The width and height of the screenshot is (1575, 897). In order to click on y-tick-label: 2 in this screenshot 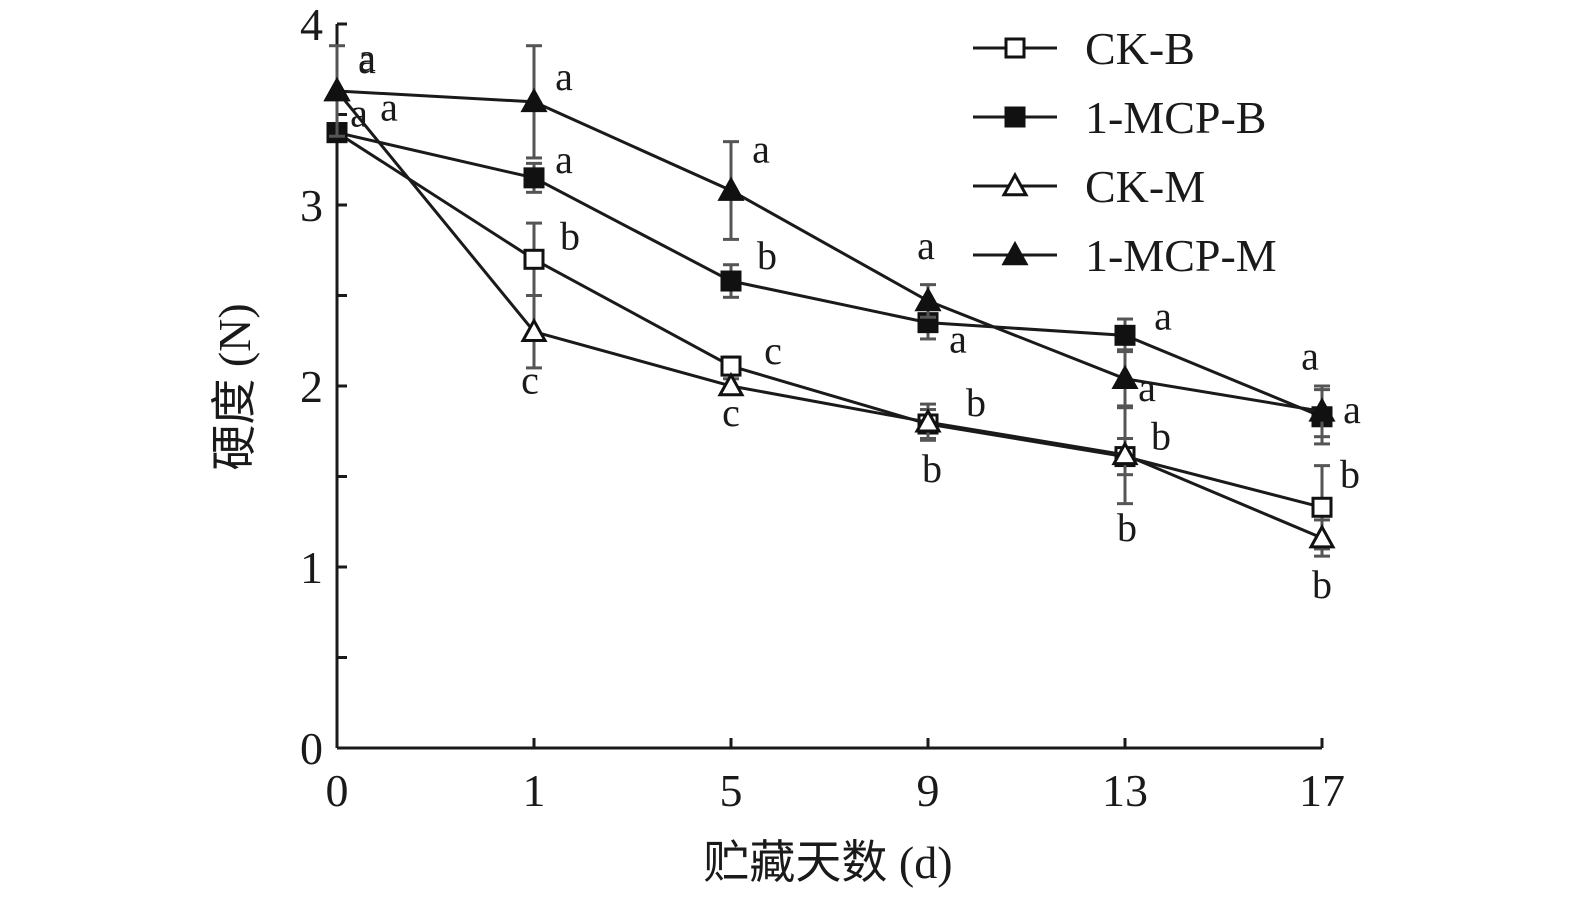, I will do `click(311, 386)`.